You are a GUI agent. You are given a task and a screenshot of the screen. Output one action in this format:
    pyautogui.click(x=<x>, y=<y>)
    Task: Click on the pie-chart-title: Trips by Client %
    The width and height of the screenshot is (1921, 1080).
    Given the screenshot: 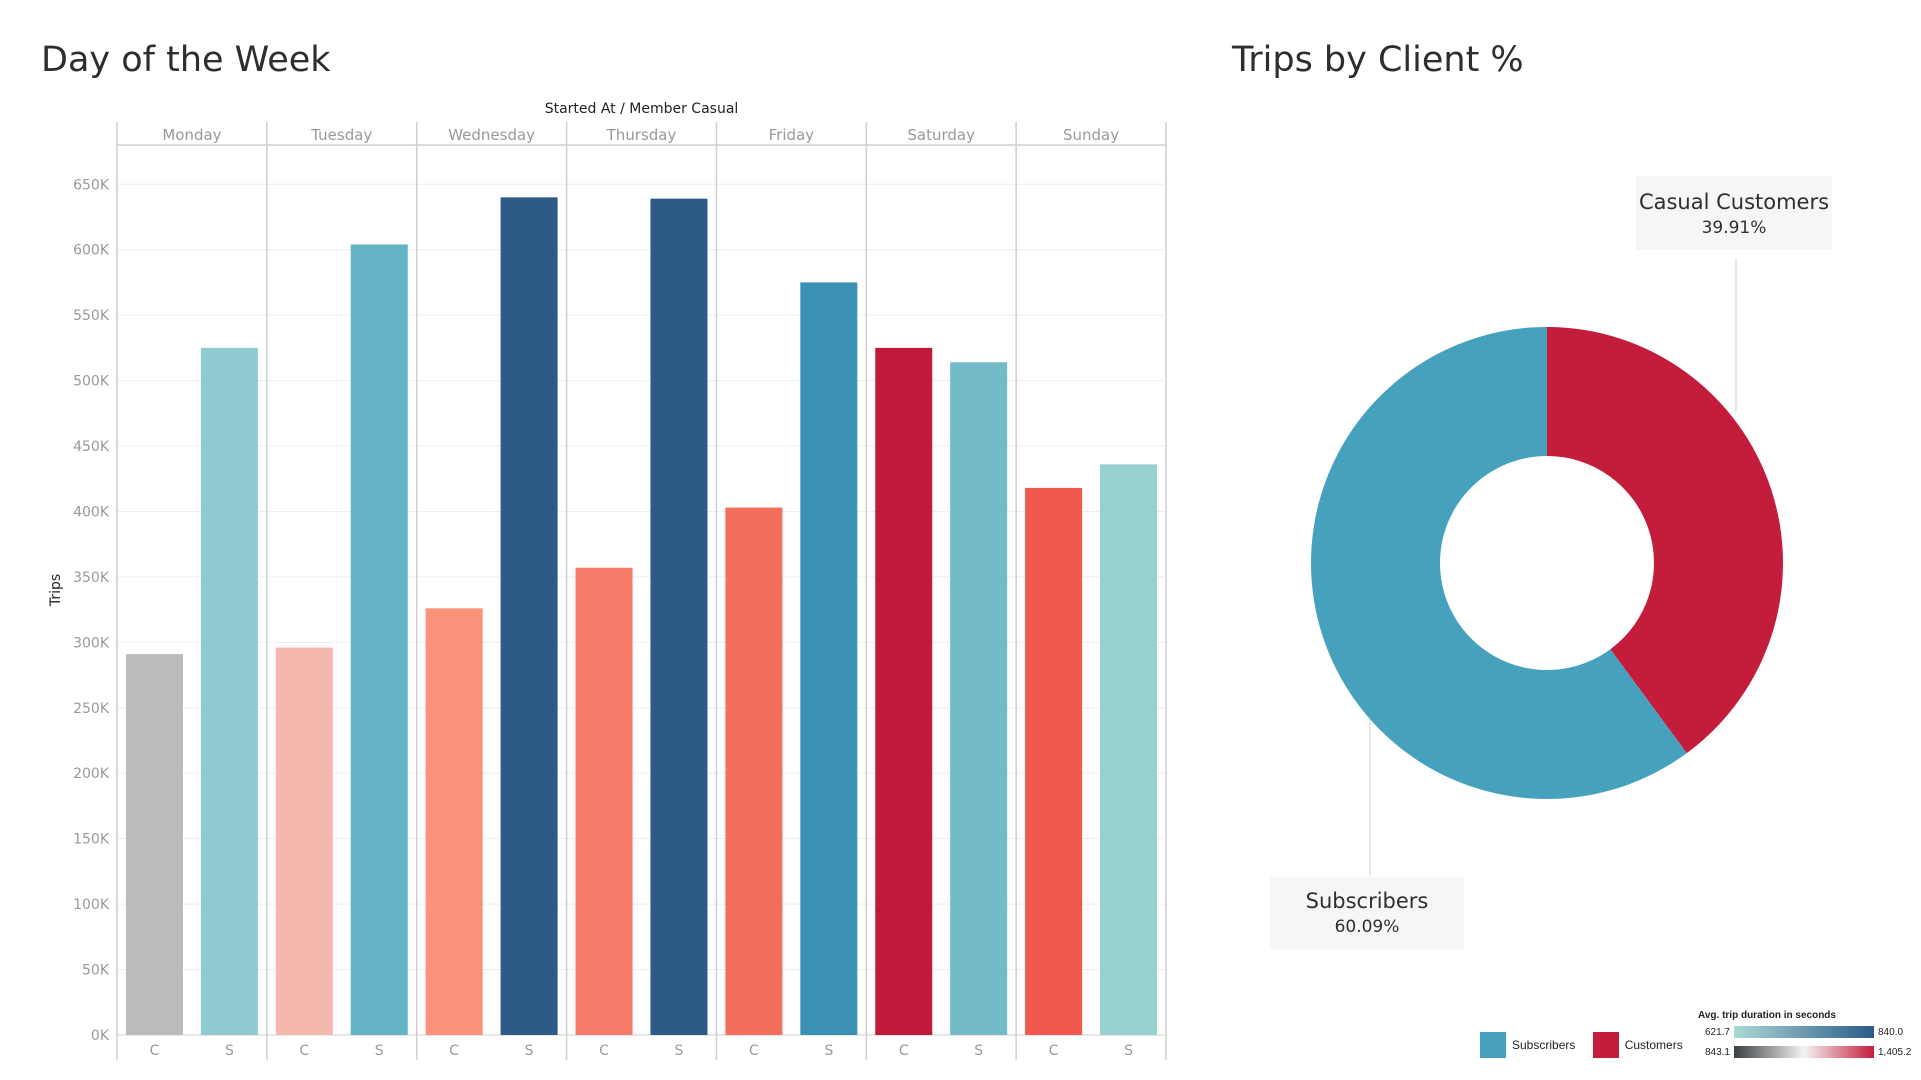 What is the action you would take?
    pyautogui.click(x=1378, y=60)
    